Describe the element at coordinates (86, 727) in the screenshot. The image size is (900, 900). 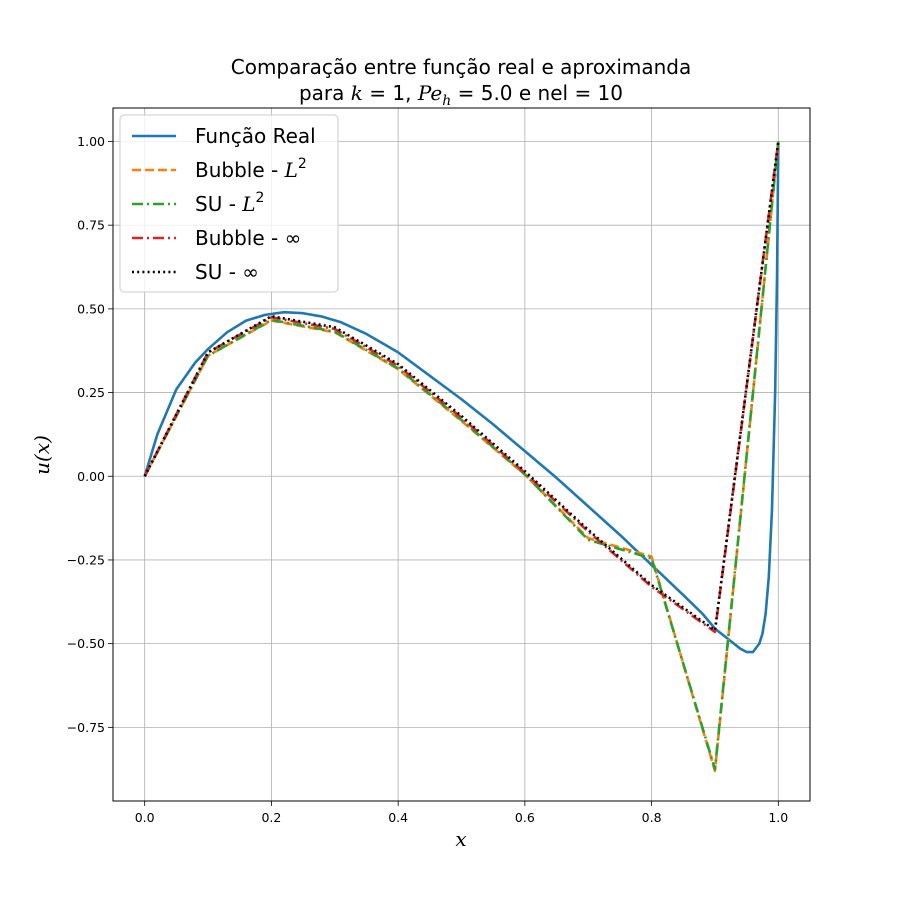
I see `y-tick-label: −0.75` at that location.